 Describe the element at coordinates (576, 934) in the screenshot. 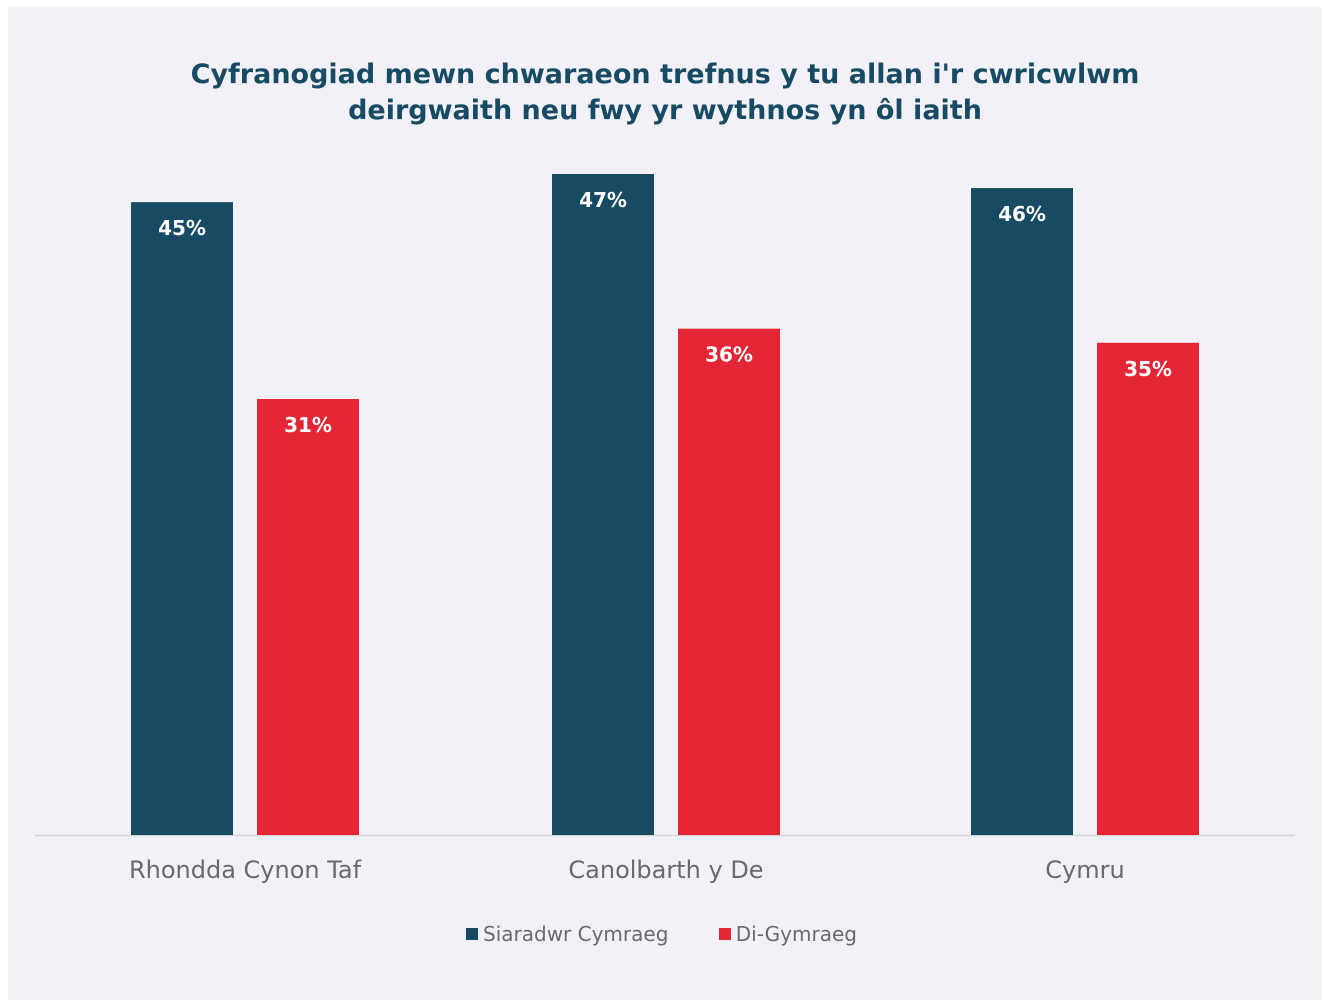

I see `legend-label-siaradwr-cymraeg: Siaradwr Cymraeg` at that location.